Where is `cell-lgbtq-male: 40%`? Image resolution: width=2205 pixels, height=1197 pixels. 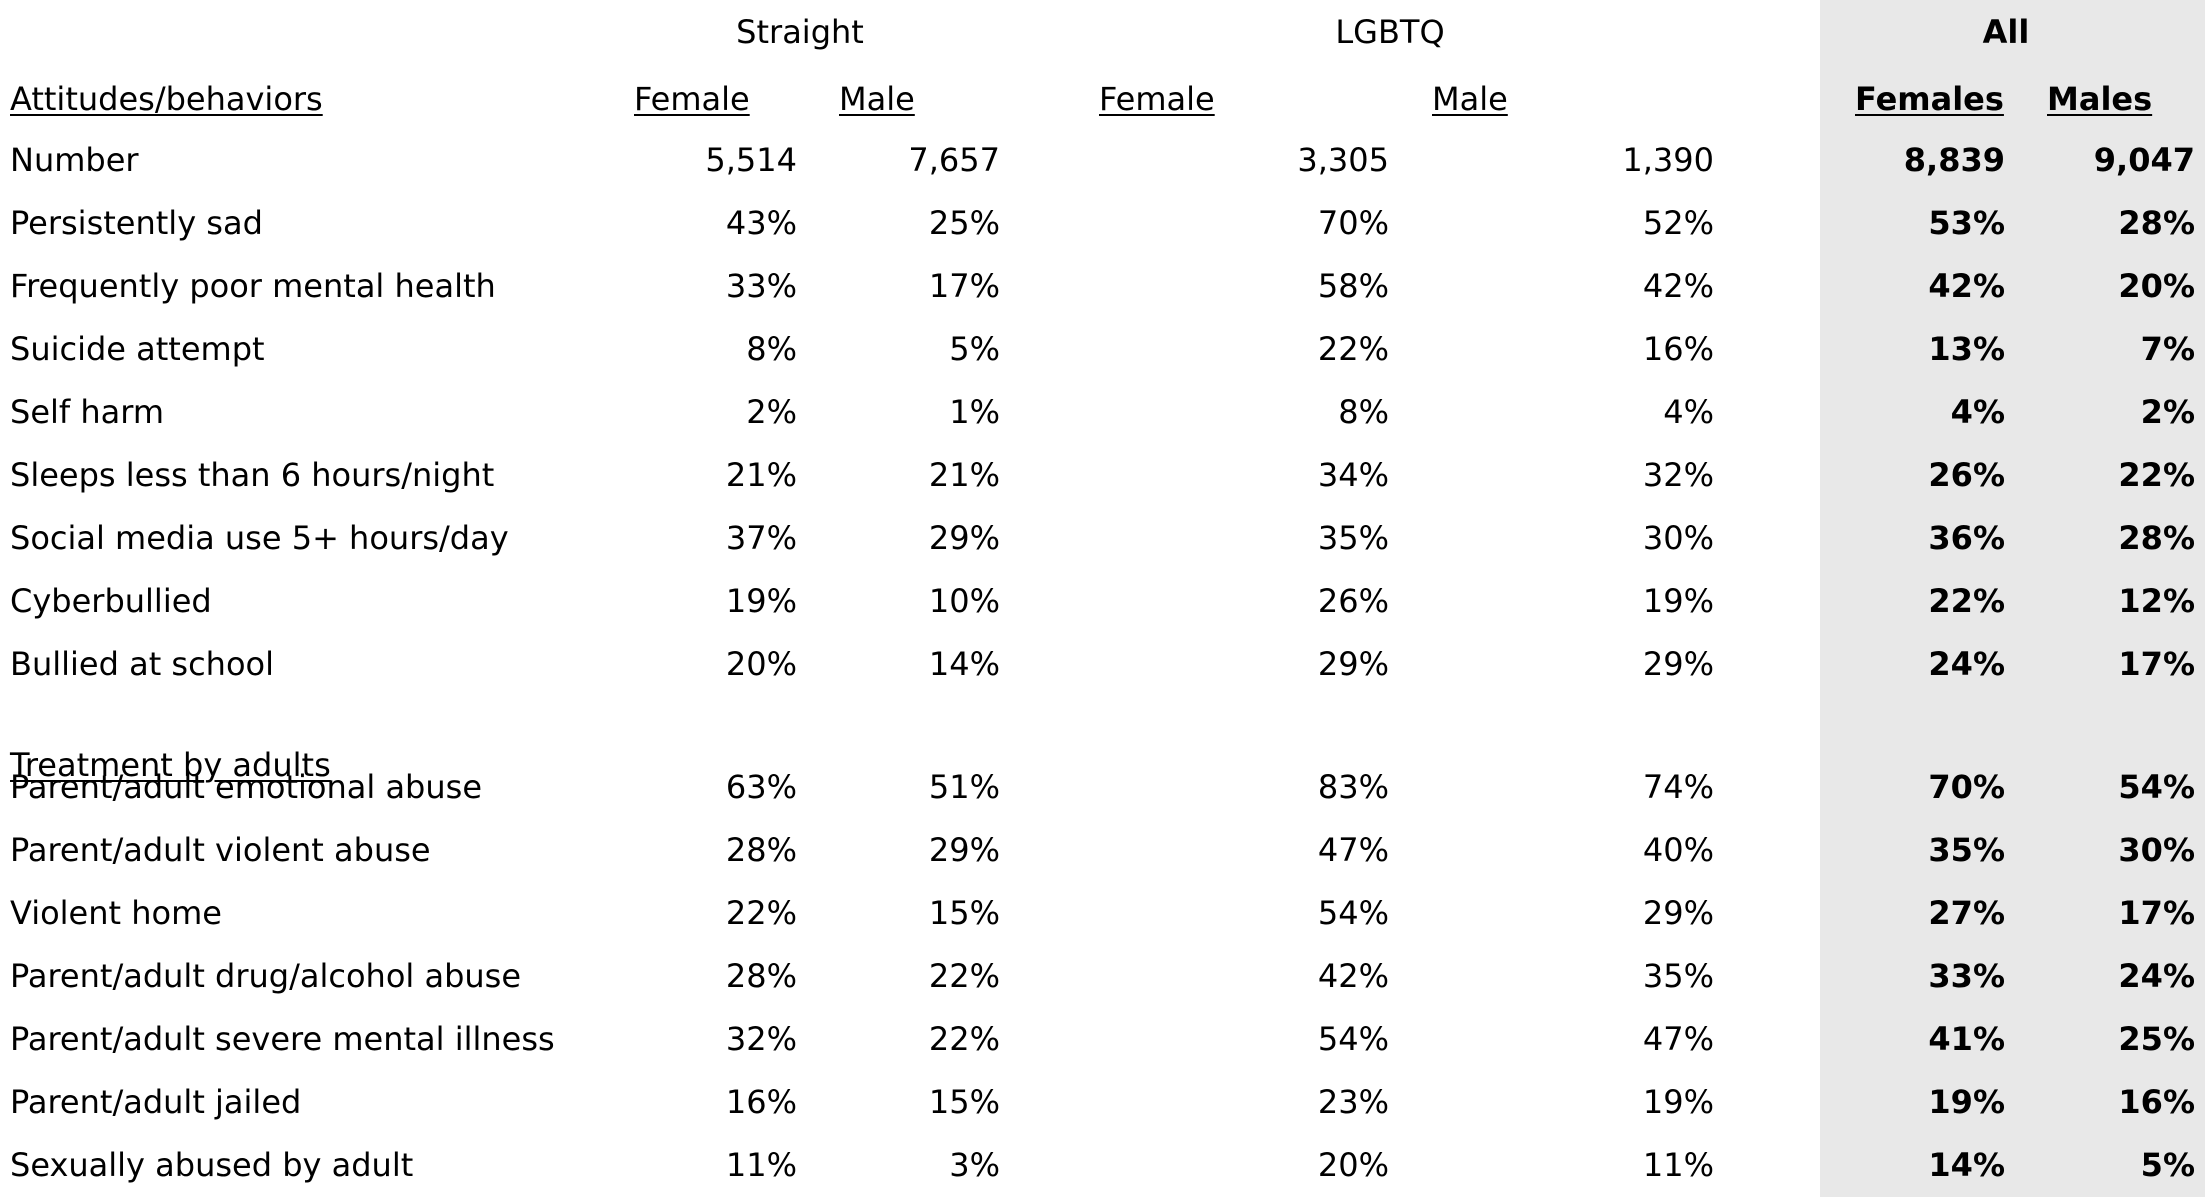 cell-lgbtq-male: 40% is located at coordinates (1678, 850).